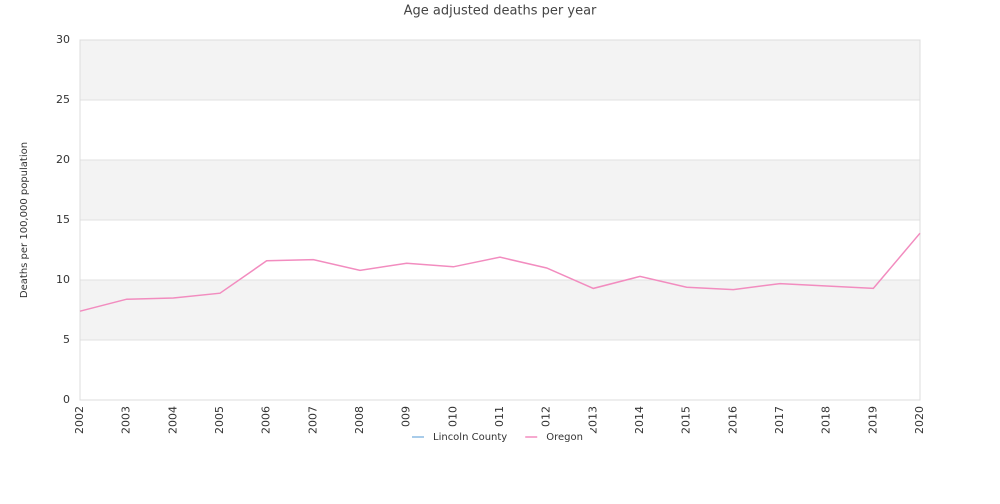  What do you see at coordinates (499, 420) in the screenshot?
I see `x-tick-label: 2011` at bounding box center [499, 420].